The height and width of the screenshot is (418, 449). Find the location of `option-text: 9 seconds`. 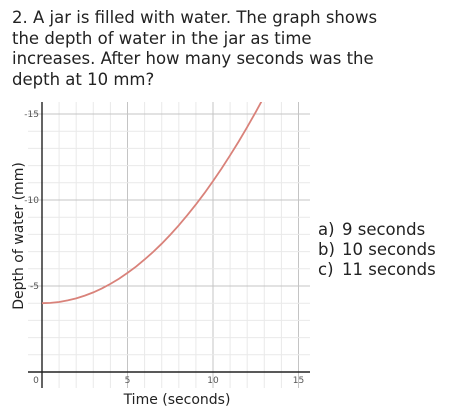

option-text: 9 seconds is located at coordinates (384, 229).